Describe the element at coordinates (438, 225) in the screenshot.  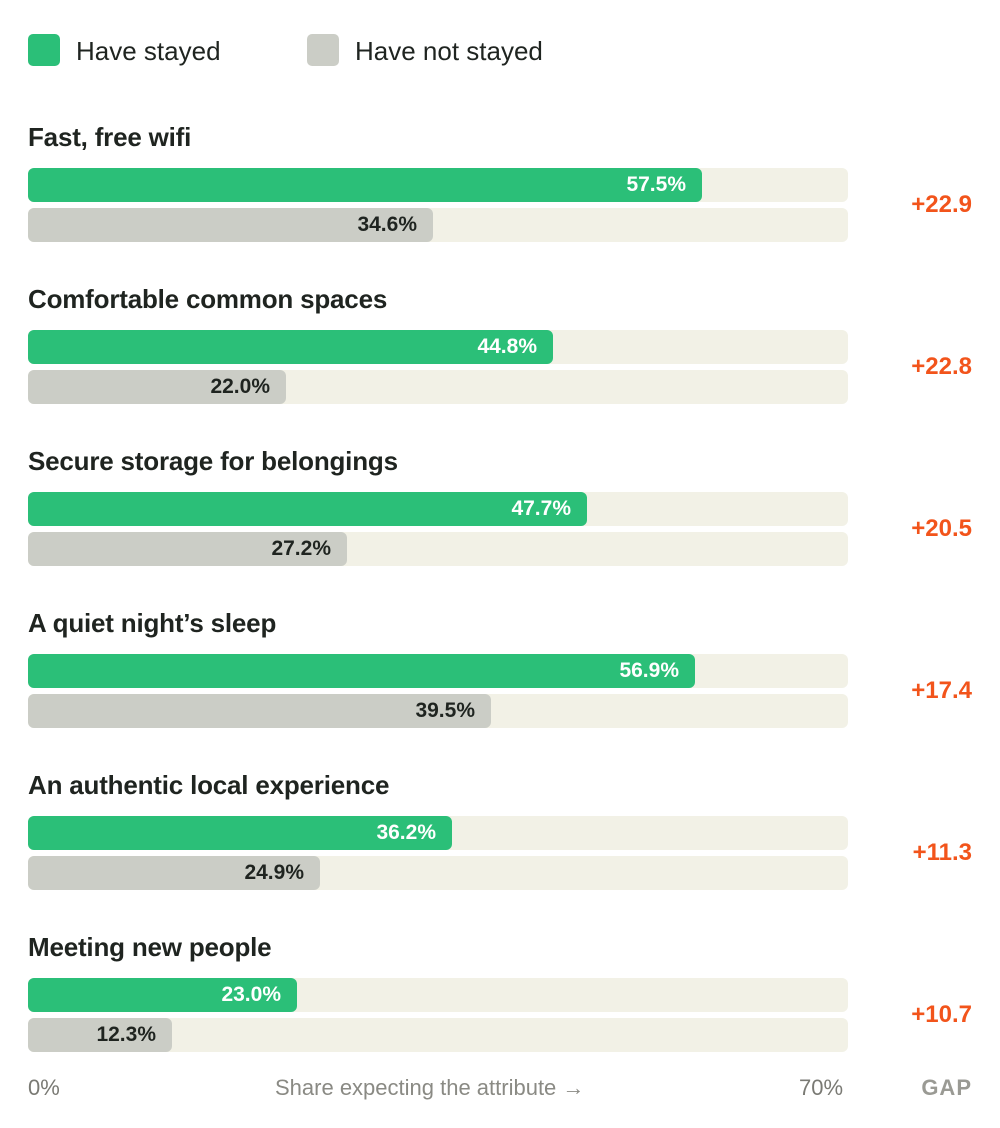
I see `bar-track: 34.6%` at that location.